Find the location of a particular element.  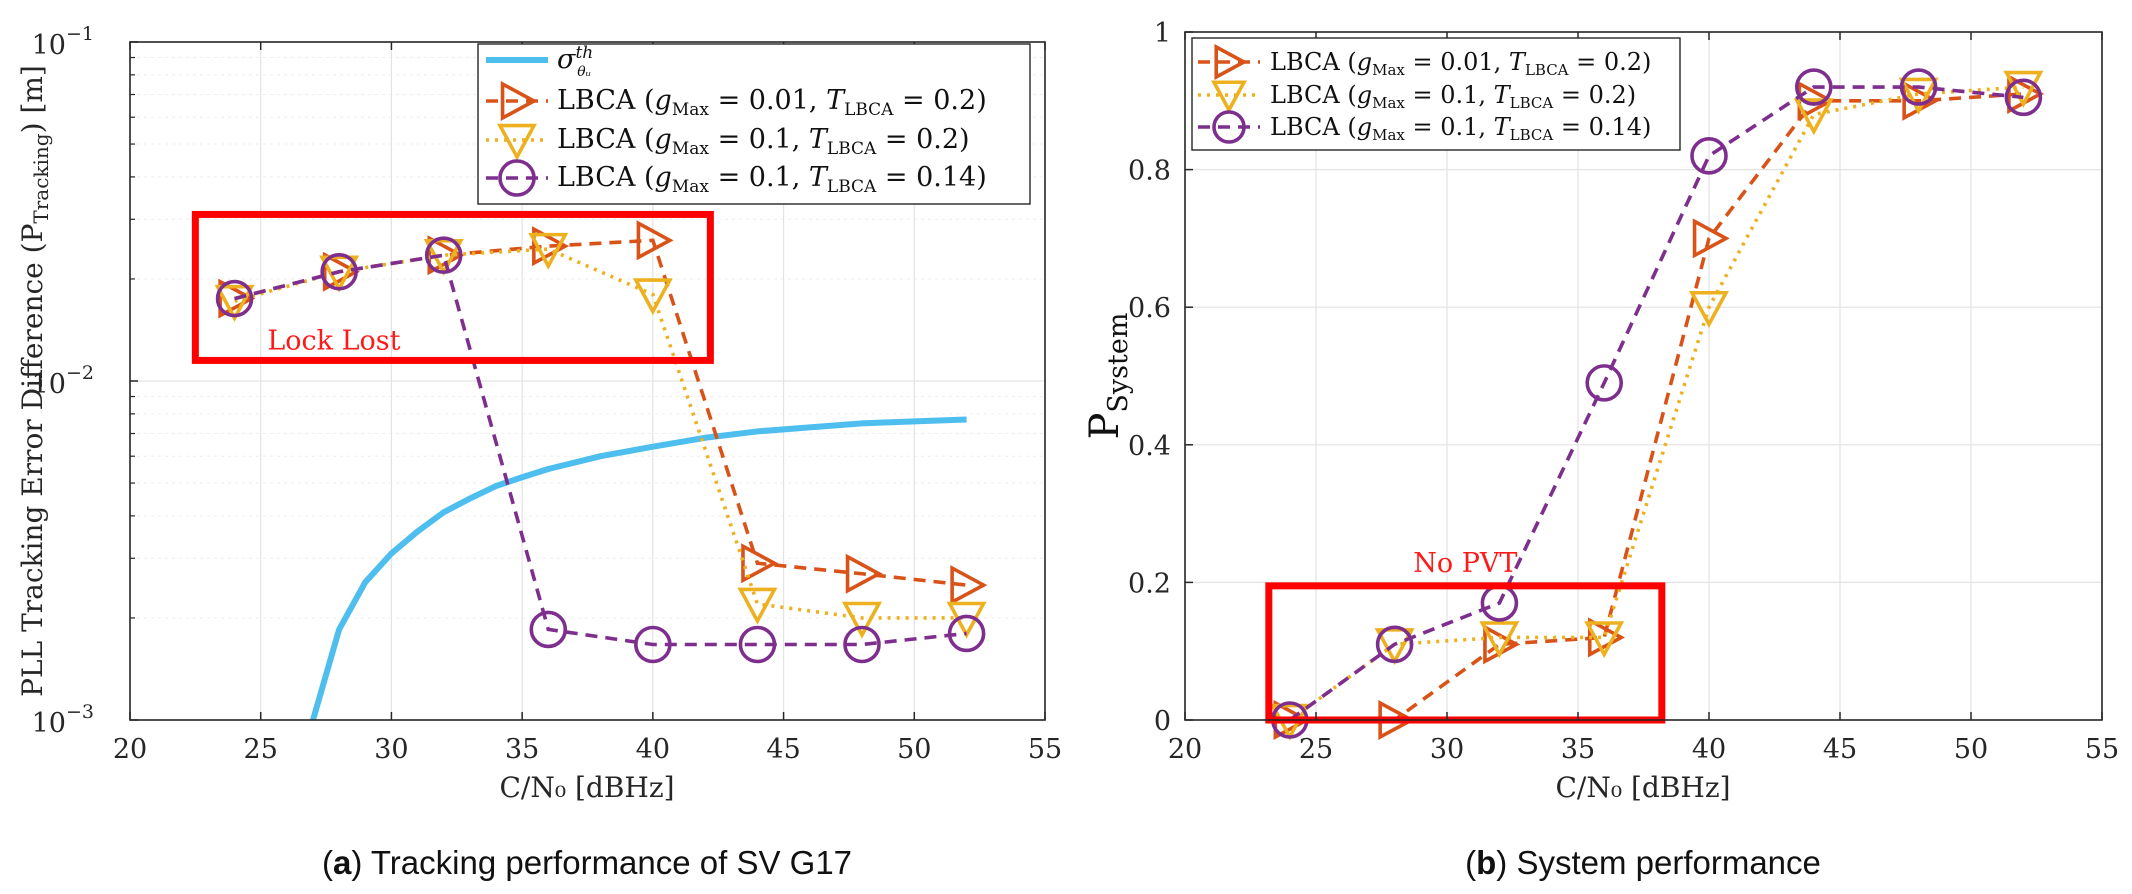

legend-box-a is located at coordinates (754, 124).